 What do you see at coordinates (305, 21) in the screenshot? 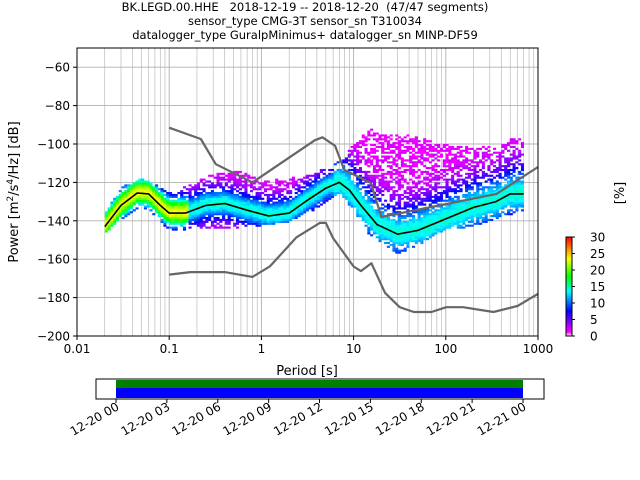
I see `title-line-2: sensor_type CMG-3T sensor_sn T310034` at bounding box center [305, 21].